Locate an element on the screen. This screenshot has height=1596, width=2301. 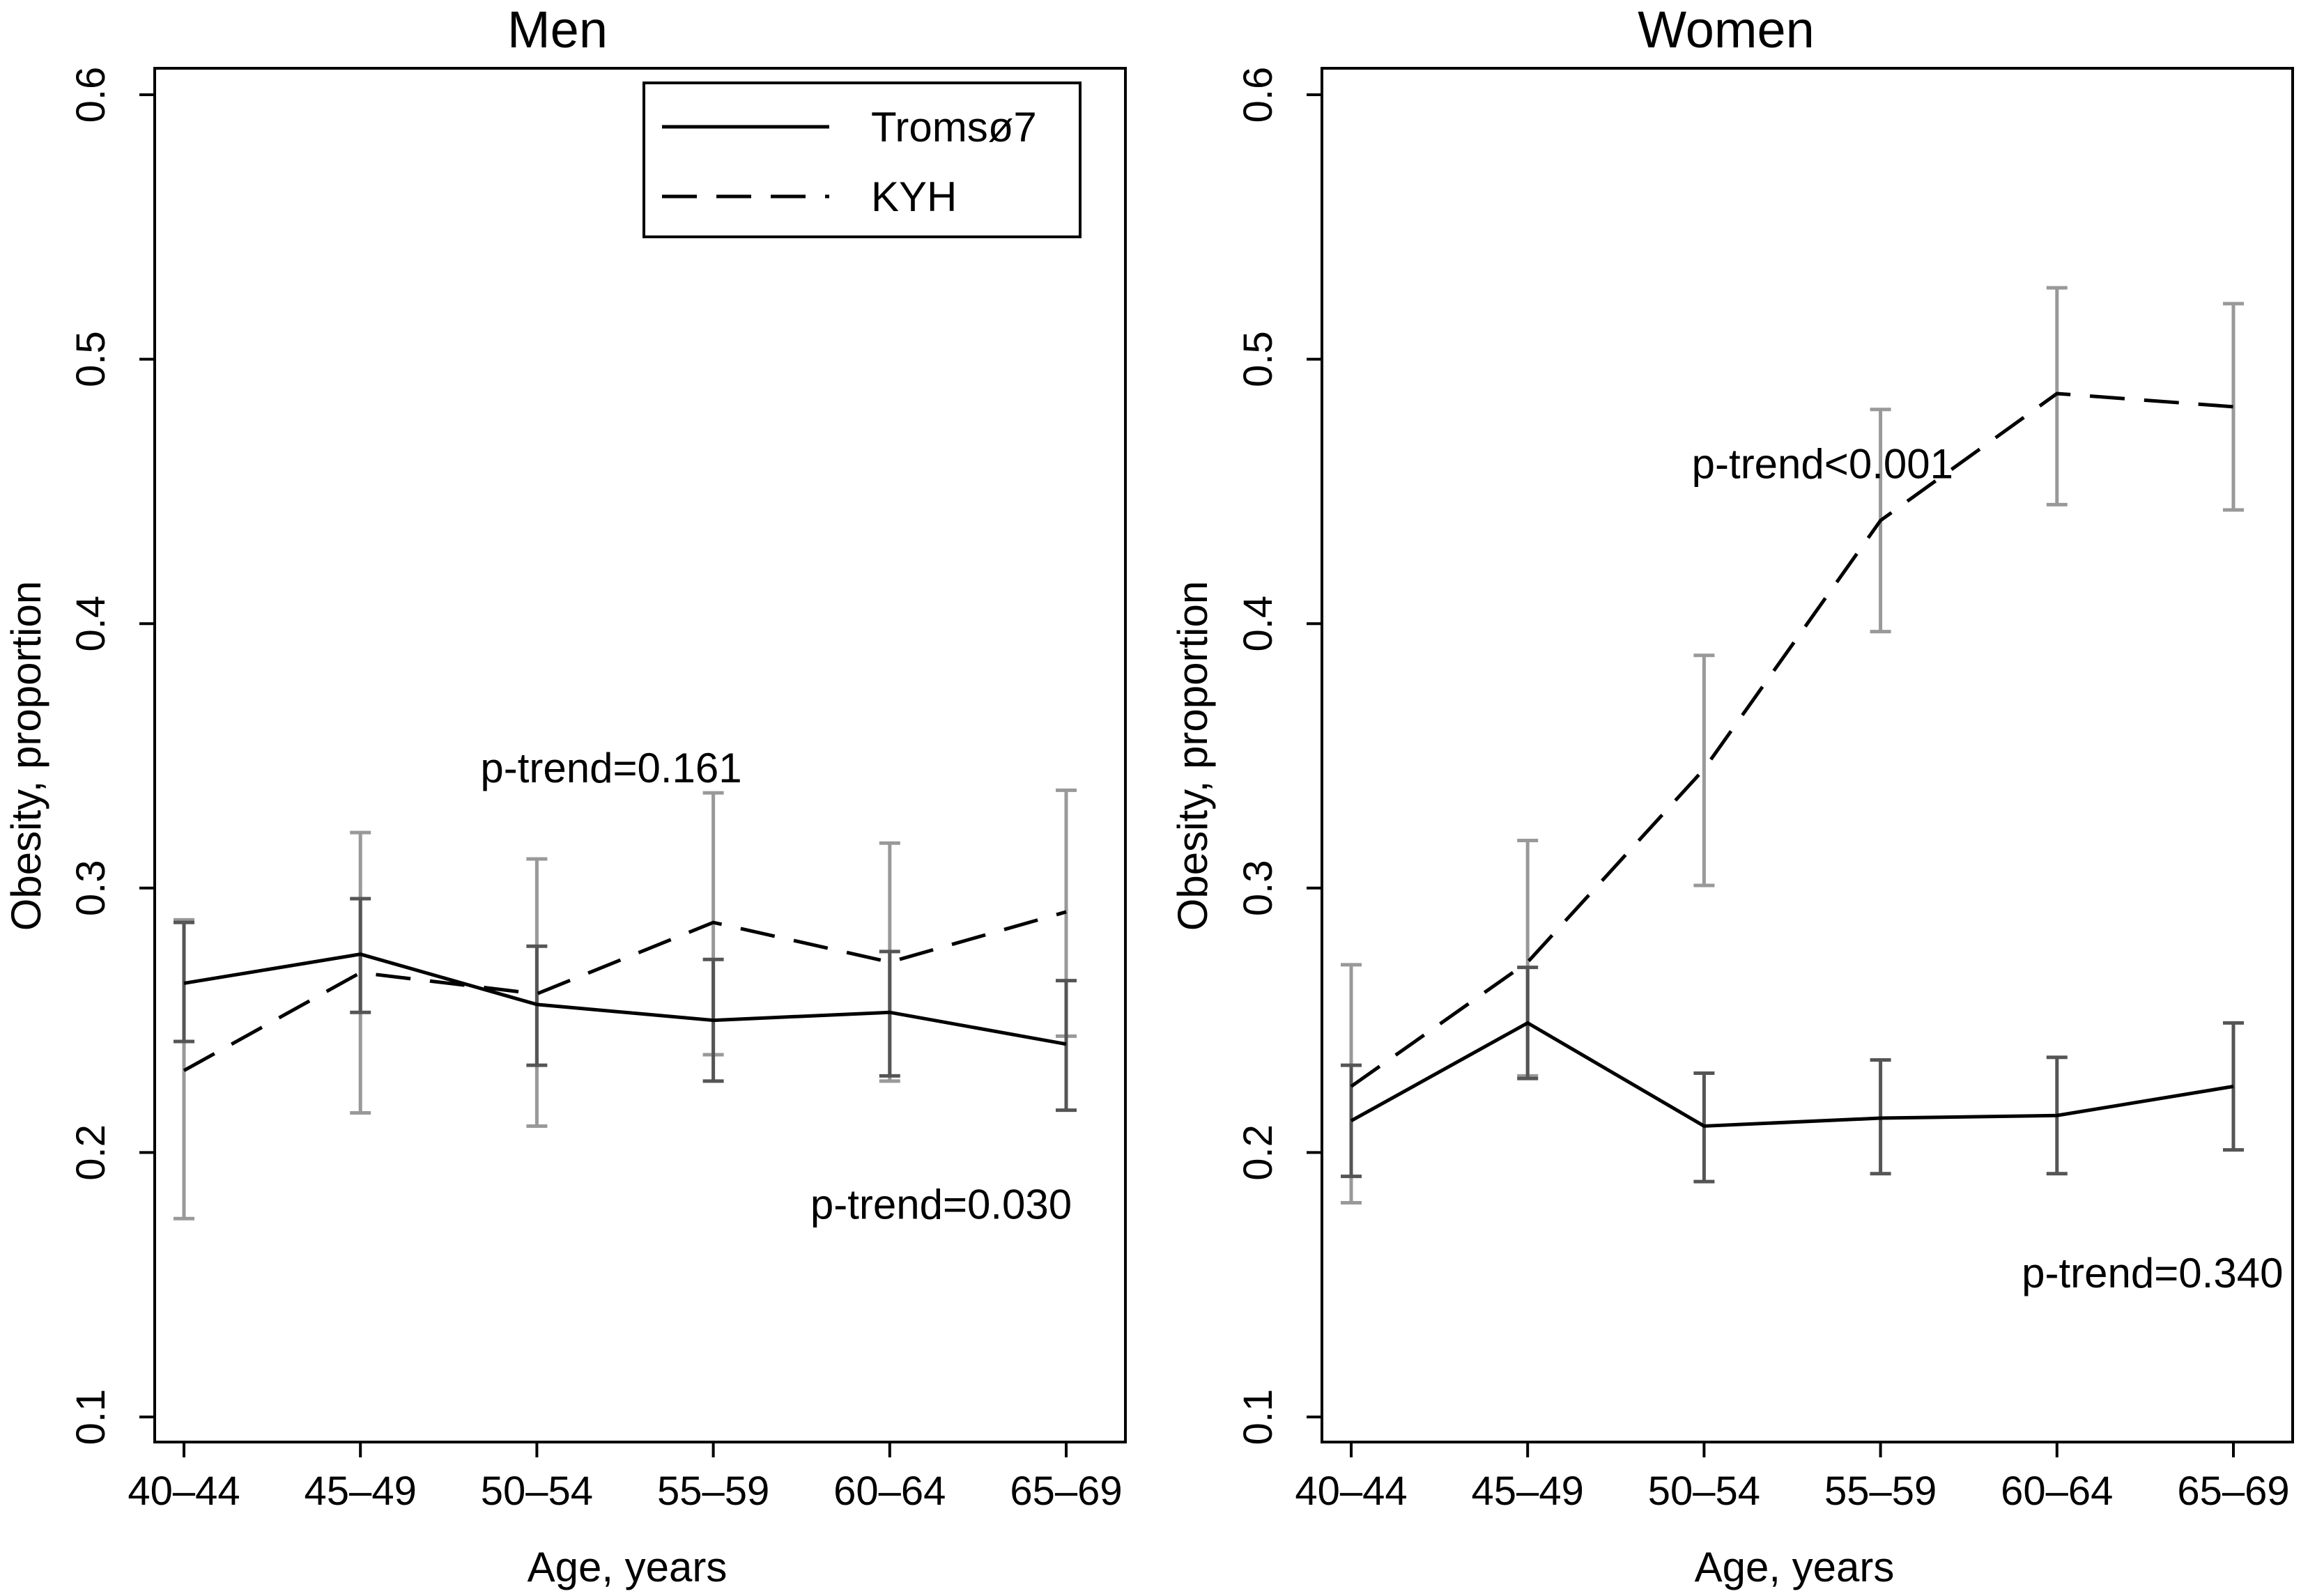
women-y-axis-label: Obesity, proportion is located at coordinates (1192, 756).